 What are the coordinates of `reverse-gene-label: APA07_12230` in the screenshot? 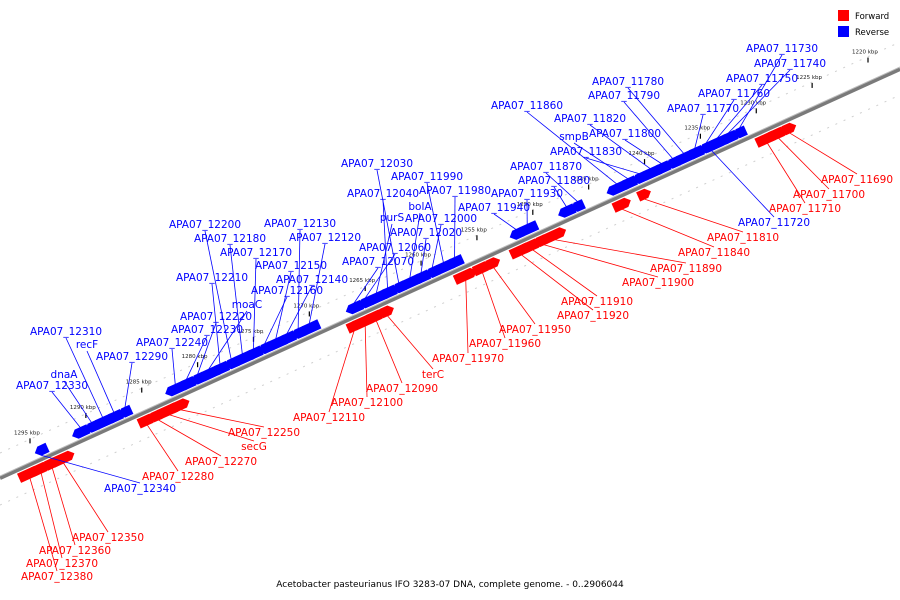 It's located at (207, 330).